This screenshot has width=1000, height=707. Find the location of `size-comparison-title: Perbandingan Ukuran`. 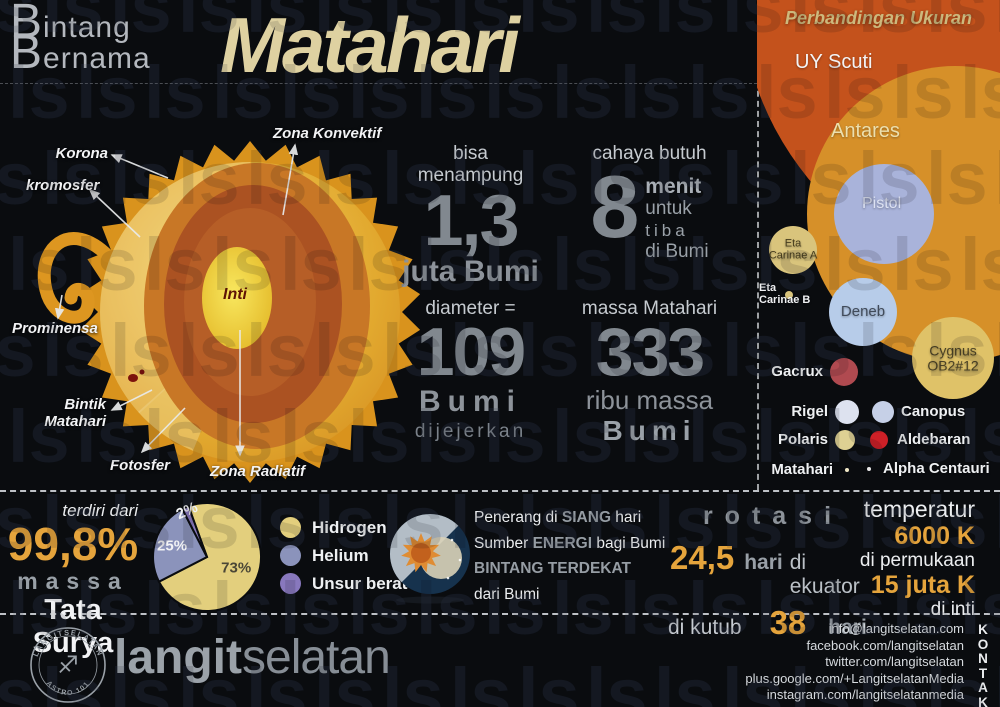

size-comparison-title: Perbandingan Ukuran is located at coordinates (878, 18).